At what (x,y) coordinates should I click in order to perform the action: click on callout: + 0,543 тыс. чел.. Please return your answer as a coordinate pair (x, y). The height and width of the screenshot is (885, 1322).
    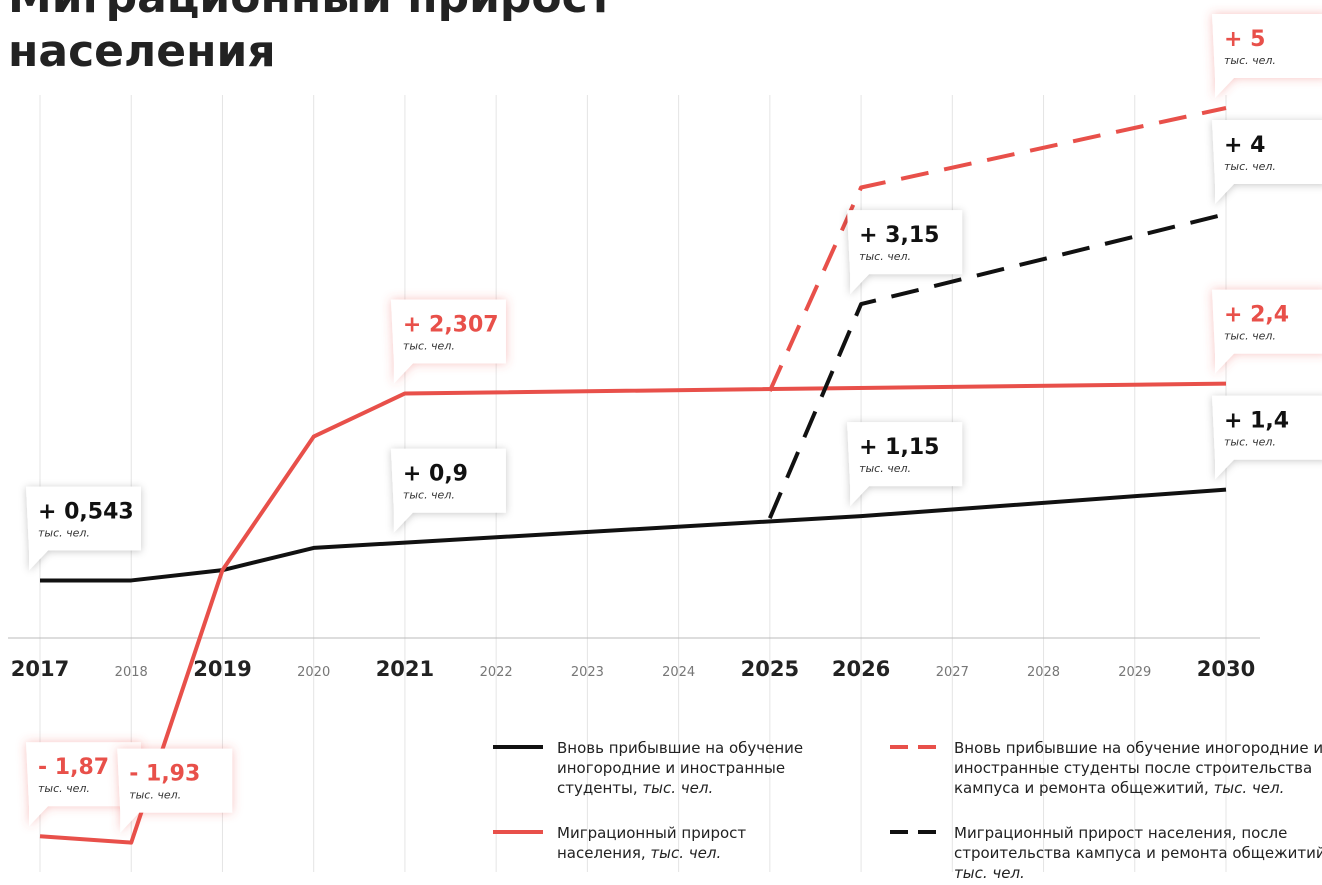
    Looking at the image, I should click on (83, 528).